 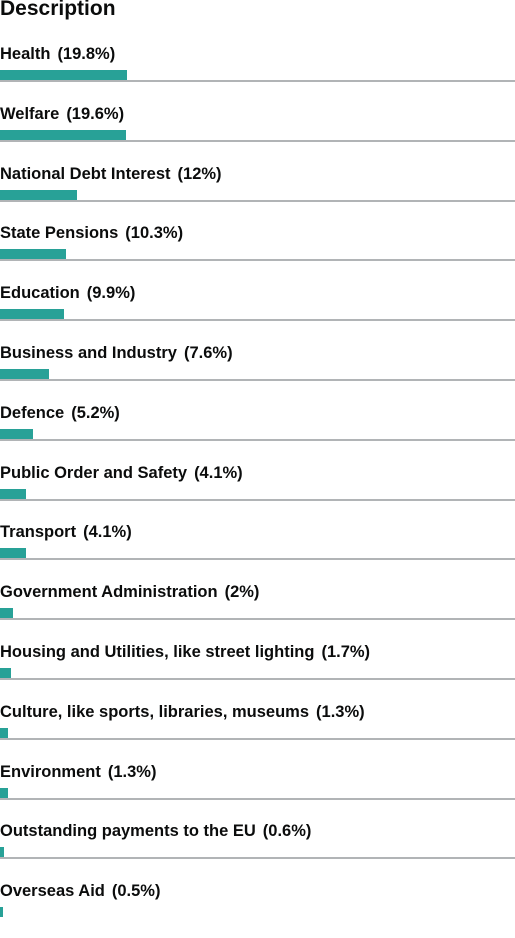 What do you see at coordinates (86, 54) in the screenshot?
I see `value-label: (19.8%)` at bounding box center [86, 54].